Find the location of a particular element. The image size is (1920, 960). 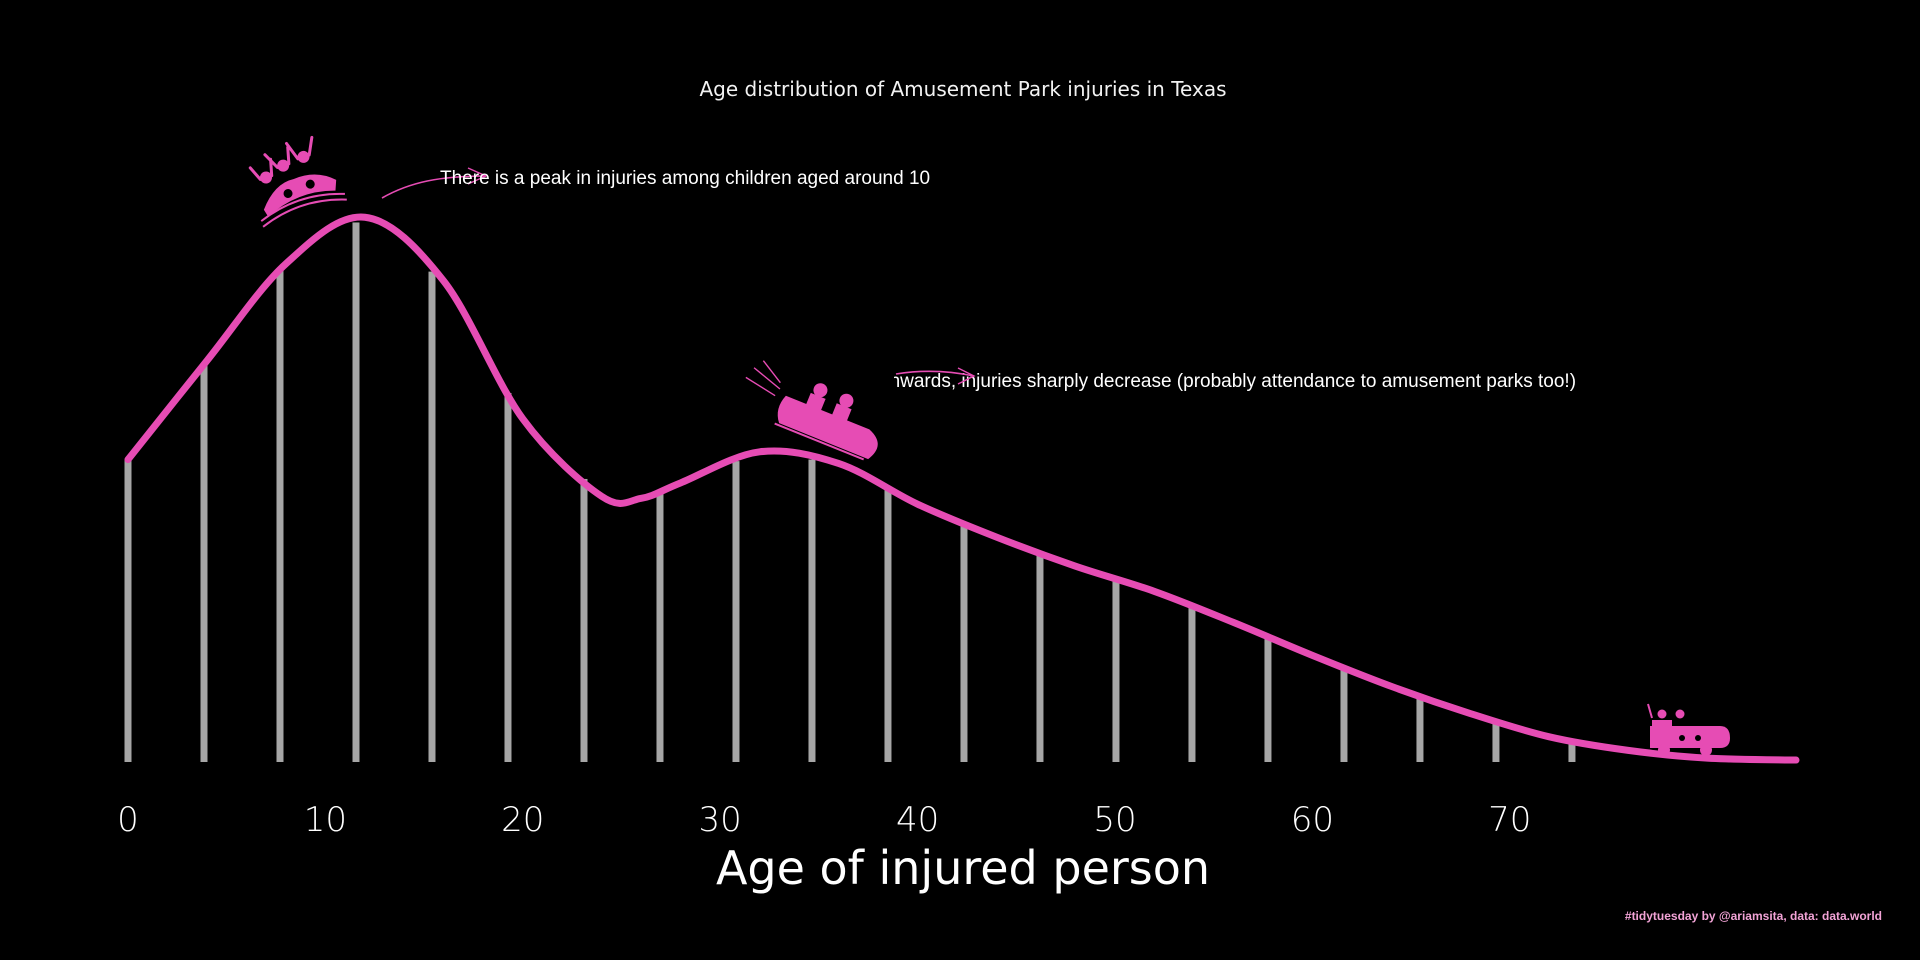

x-tick-label-20: 20 is located at coordinates (522, 820).